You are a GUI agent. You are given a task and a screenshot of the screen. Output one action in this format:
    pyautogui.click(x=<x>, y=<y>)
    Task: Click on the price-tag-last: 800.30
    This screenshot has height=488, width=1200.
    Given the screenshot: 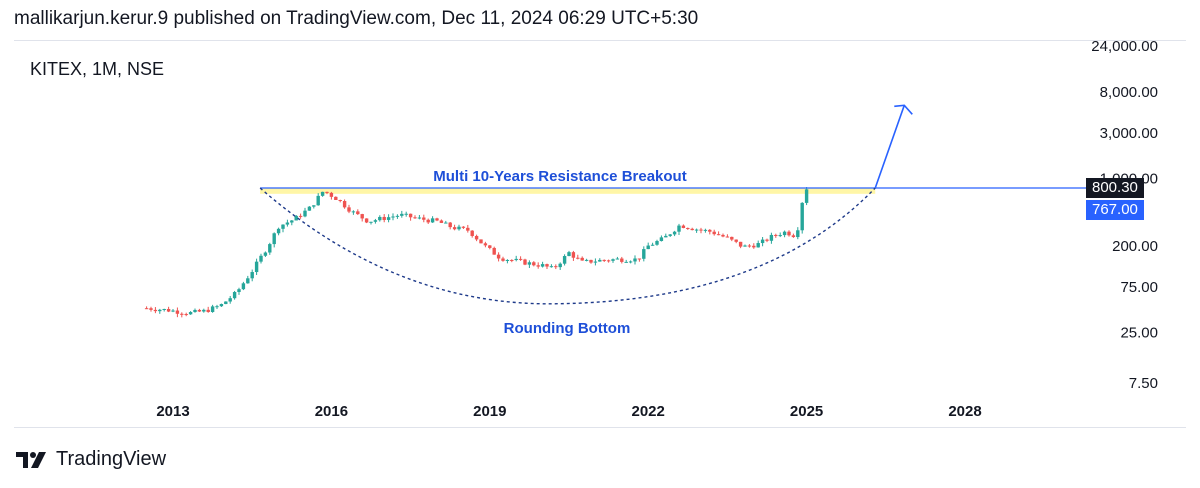 What is the action you would take?
    pyautogui.click(x=1115, y=188)
    